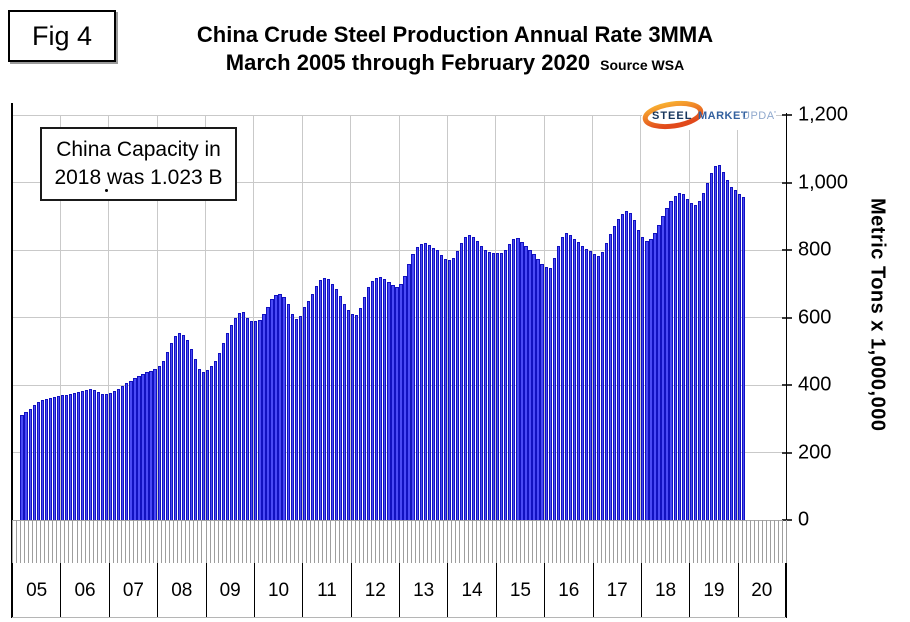  Describe the element at coordinates (673, 115) in the screenshot. I see `logo-swoosh-icon` at that location.